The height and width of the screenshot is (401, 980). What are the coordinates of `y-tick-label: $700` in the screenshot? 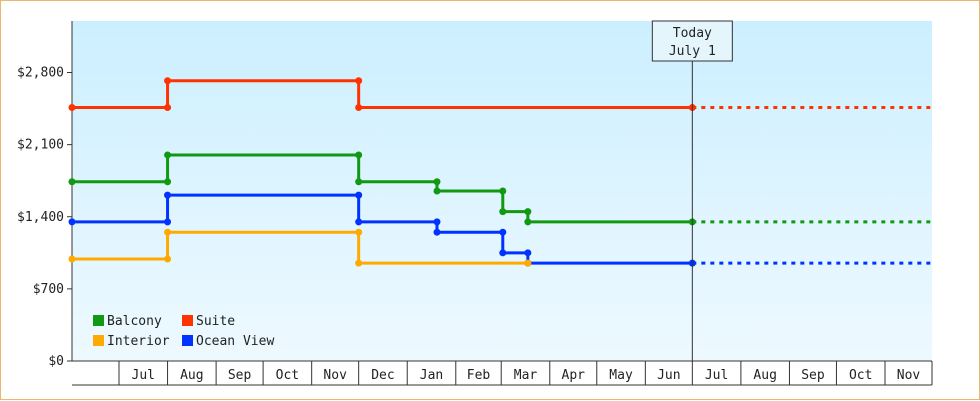 It's located at (48, 289).